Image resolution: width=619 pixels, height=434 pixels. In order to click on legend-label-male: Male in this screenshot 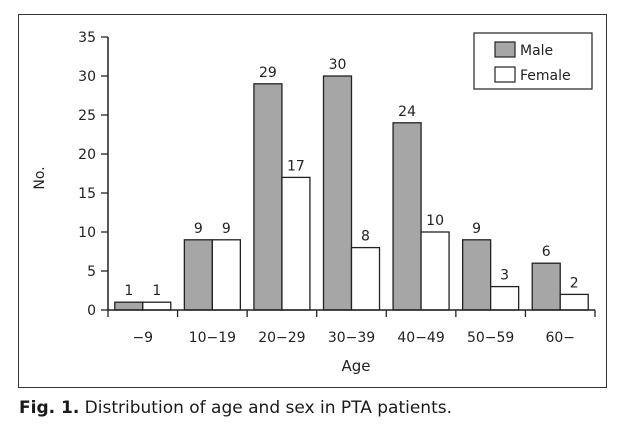, I will do `click(536, 51)`.